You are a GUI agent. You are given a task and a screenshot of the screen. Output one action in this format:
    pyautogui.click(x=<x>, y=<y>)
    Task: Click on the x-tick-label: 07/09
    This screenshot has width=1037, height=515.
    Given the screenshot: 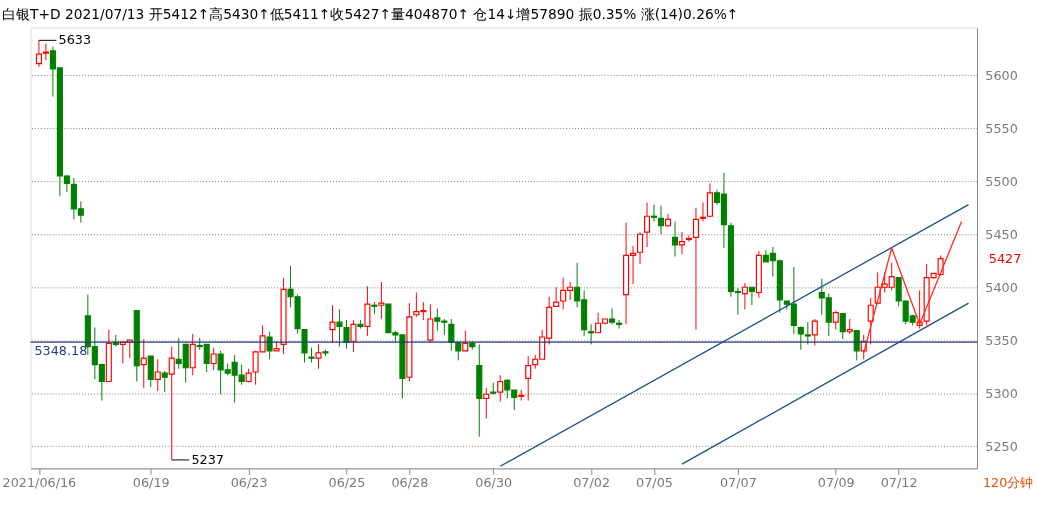 What is the action you would take?
    pyautogui.click(x=836, y=482)
    